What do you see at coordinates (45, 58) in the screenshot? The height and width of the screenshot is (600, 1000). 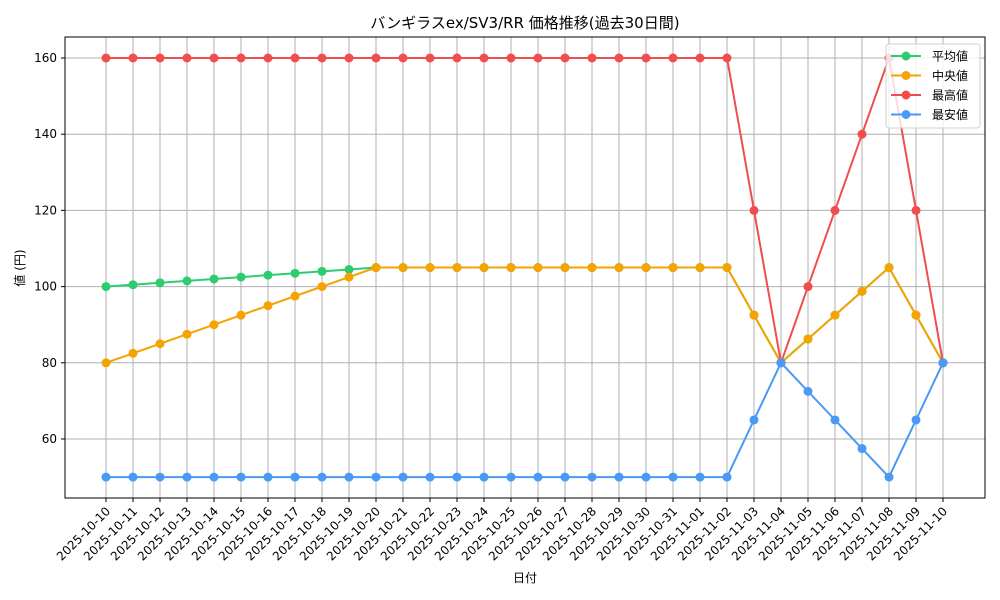 I see `y-tick-label: 160` at bounding box center [45, 58].